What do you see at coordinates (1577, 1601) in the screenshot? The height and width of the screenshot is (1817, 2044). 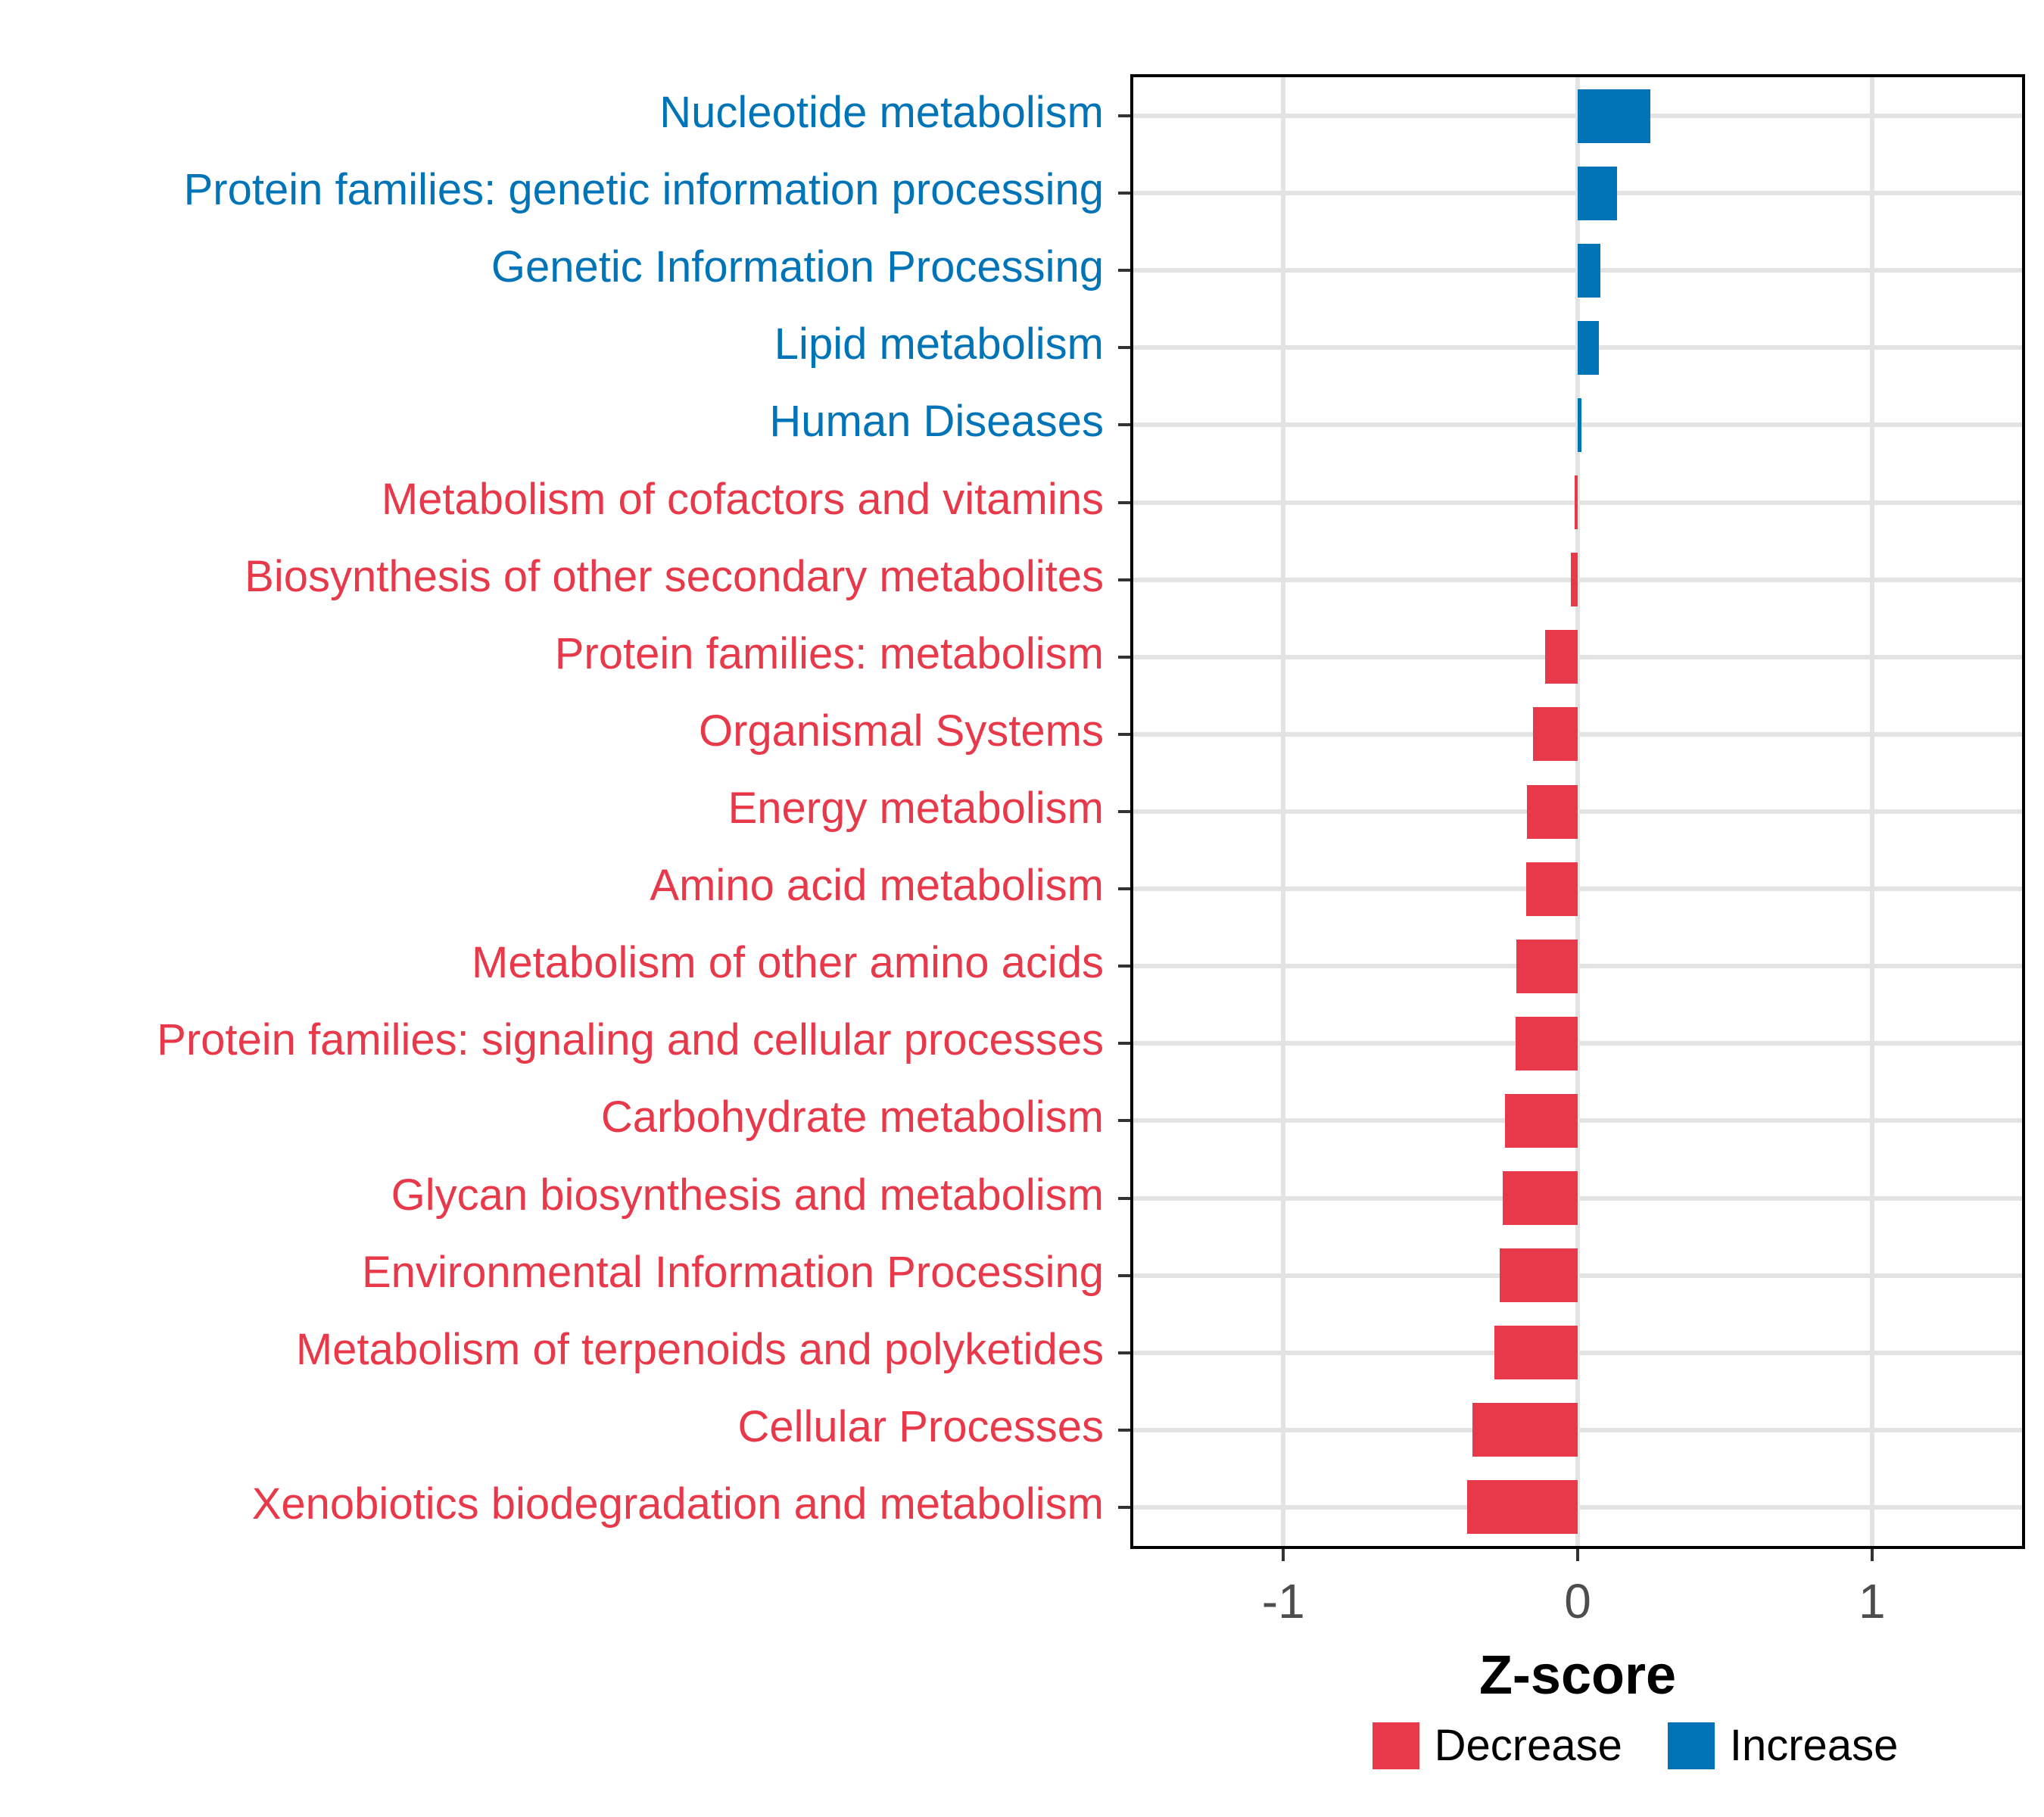 I see `x-tick-label: 0` at bounding box center [1577, 1601].